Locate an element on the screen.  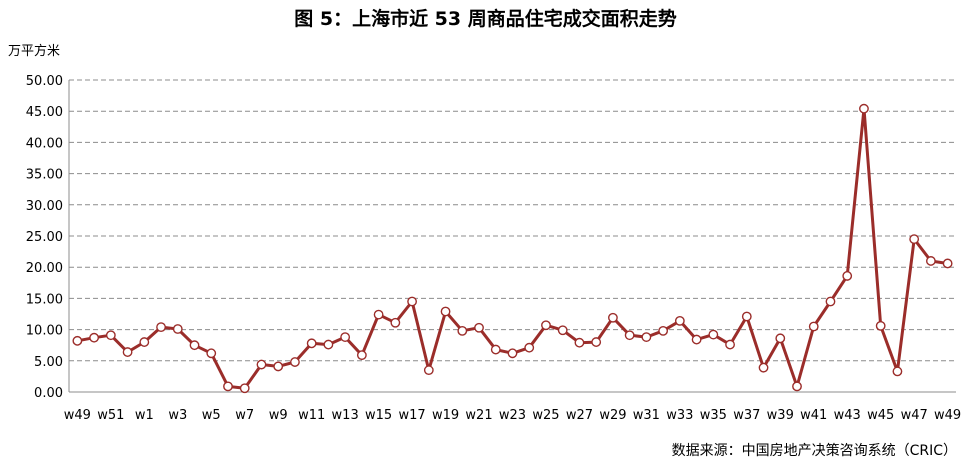
data-source-note: 数据来源：中国房地产决策咨询系统（CRIC） is located at coordinates (814, 451).